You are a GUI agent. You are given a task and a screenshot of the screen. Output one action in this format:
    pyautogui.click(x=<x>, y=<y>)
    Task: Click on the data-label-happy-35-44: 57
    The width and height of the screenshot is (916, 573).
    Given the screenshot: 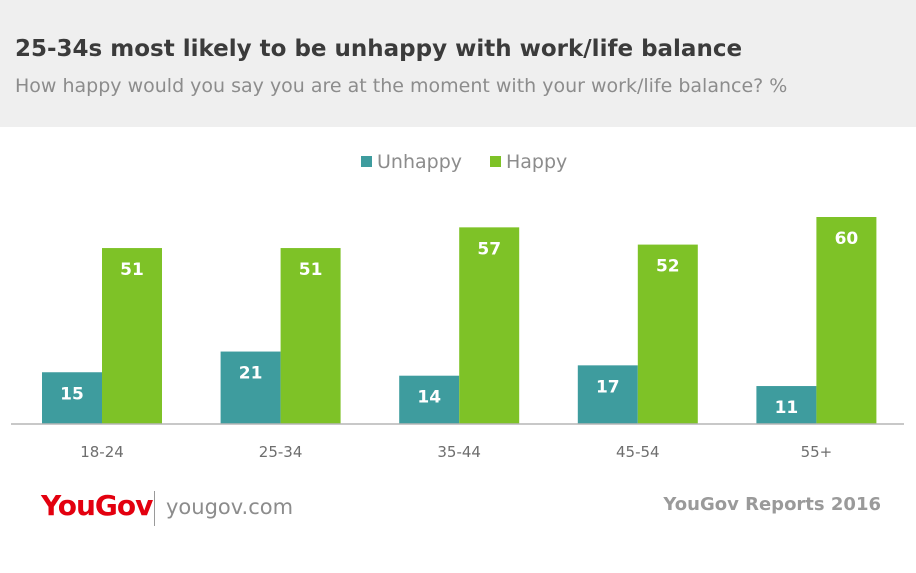 What is the action you would take?
    pyautogui.click(x=489, y=249)
    